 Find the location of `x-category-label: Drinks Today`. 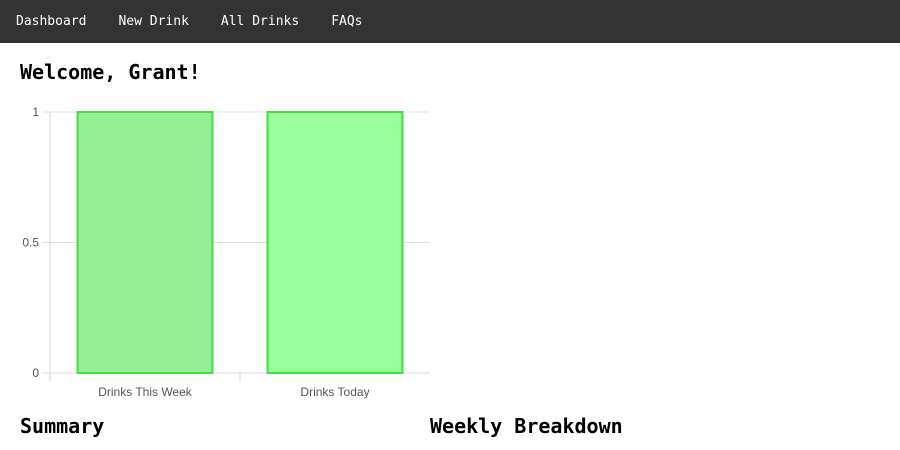

x-category-label: Drinks Today is located at coordinates (334, 392).